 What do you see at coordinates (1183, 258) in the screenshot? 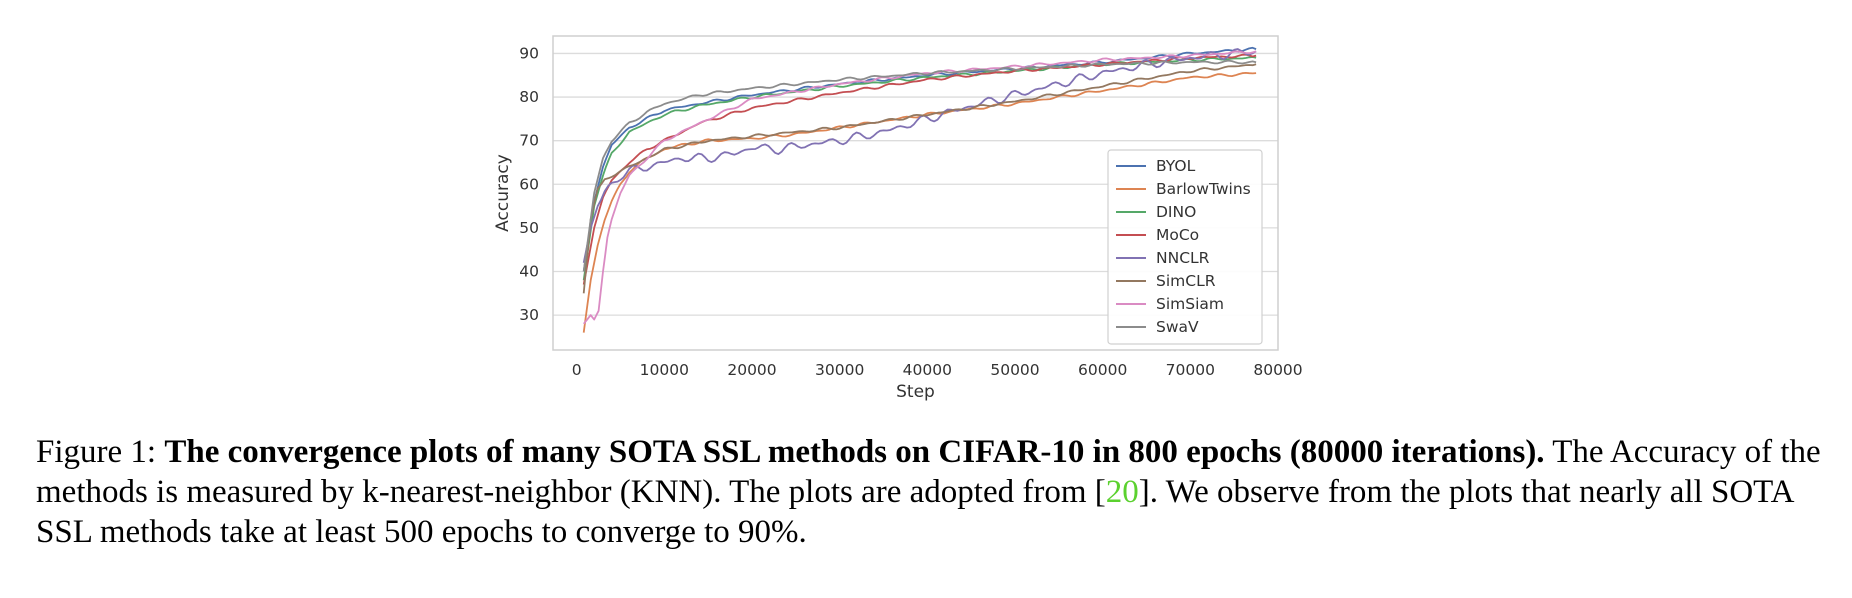
I see `legend-label: NNCLR` at bounding box center [1183, 258].